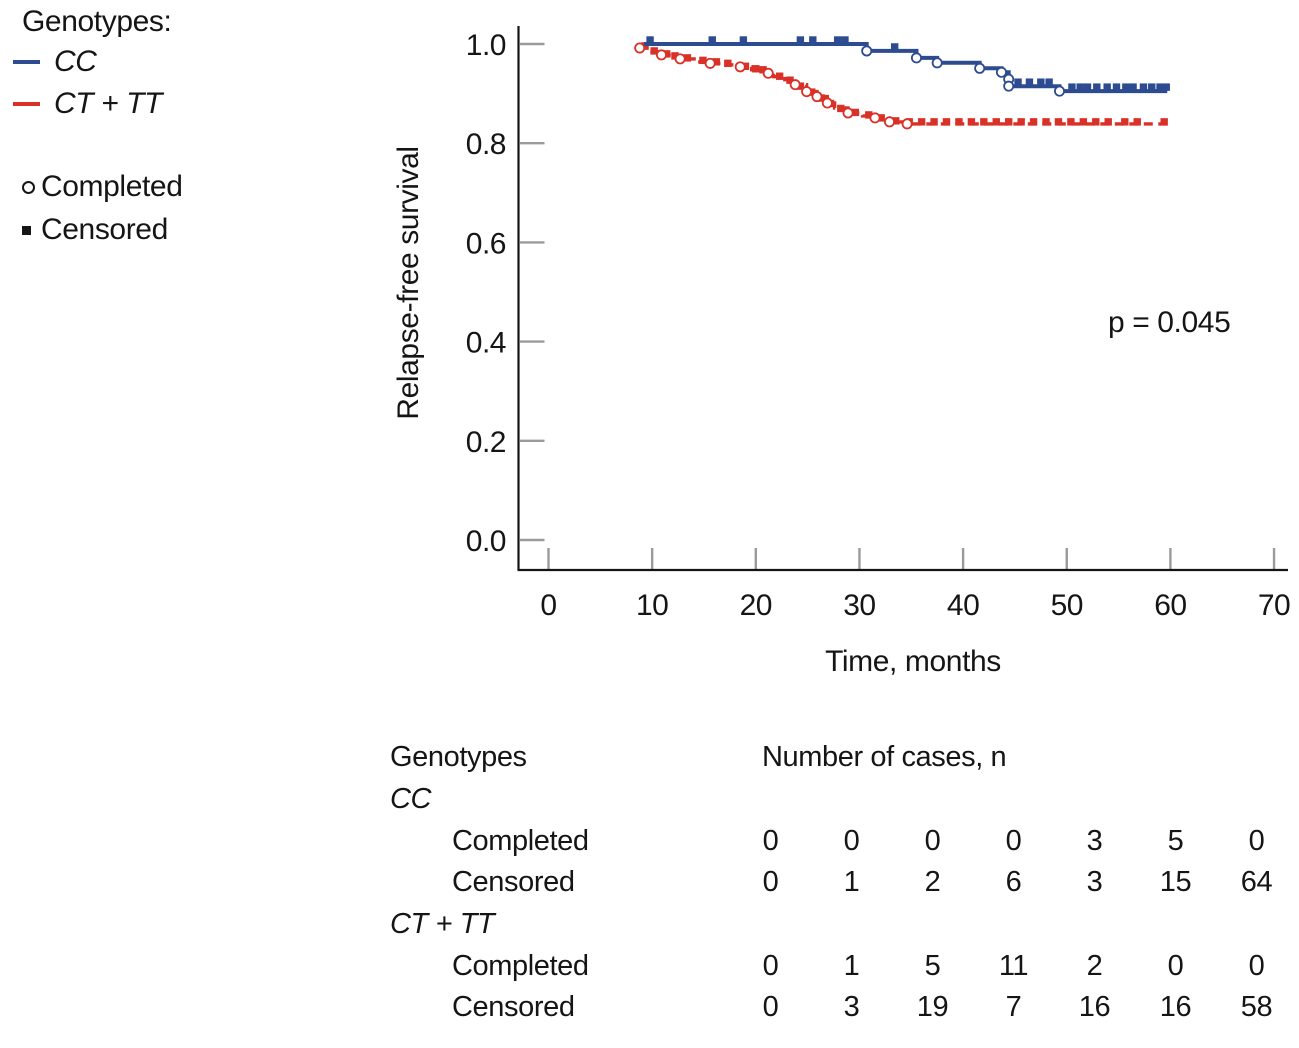 This screenshot has height=1048, width=1299. I want to click on group-label-cc: CC, so click(411, 799).